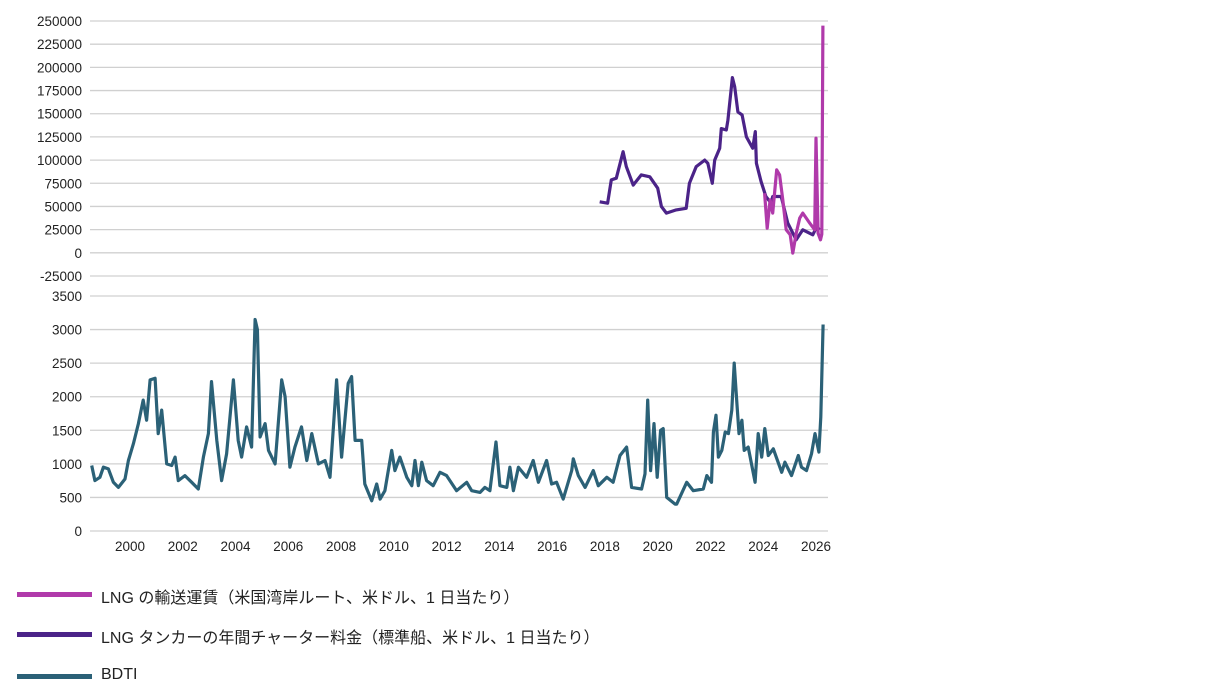  What do you see at coordinates (63, 230) in the screenshot?
I see `y-tick-label: 25000` at bounding box center [63, 230].